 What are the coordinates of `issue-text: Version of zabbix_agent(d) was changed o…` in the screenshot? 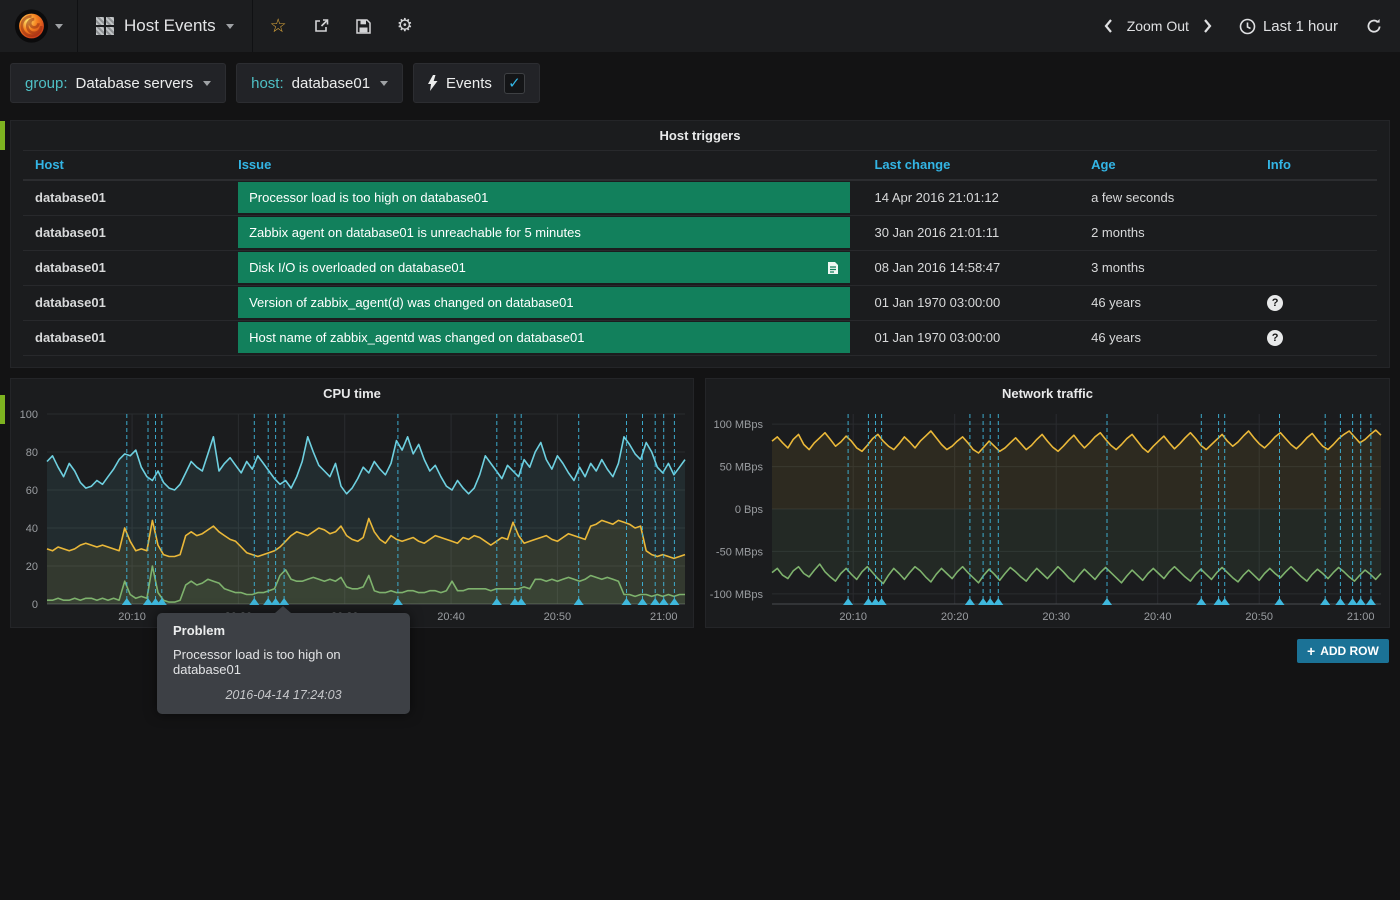 It's located at (411, 302).